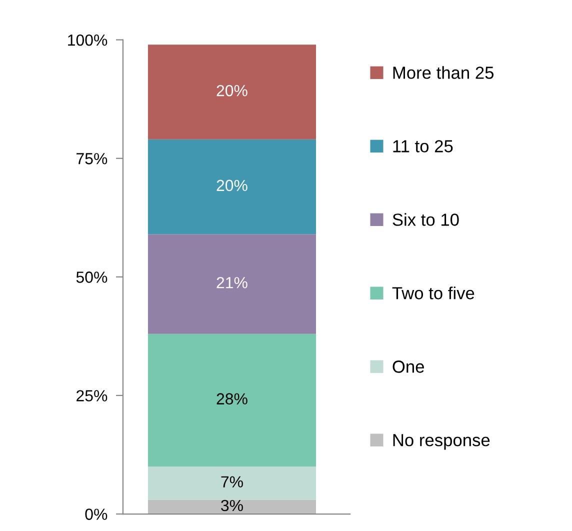  What do you see at coordinates (92, 158) in the screenshot?
I see `y-tick-label: 75%` at bounding box center [92, 158].